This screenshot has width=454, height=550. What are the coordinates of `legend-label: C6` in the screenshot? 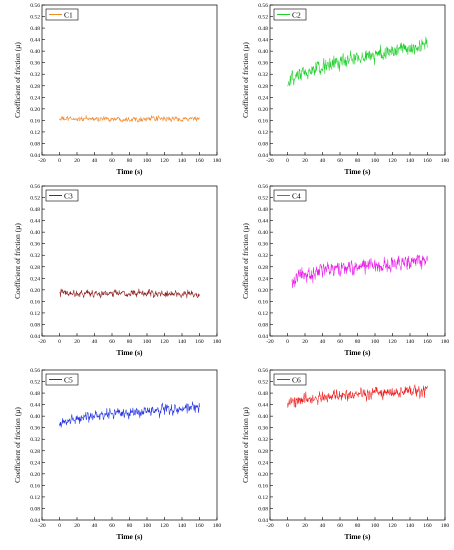 It's located at (296, 380).